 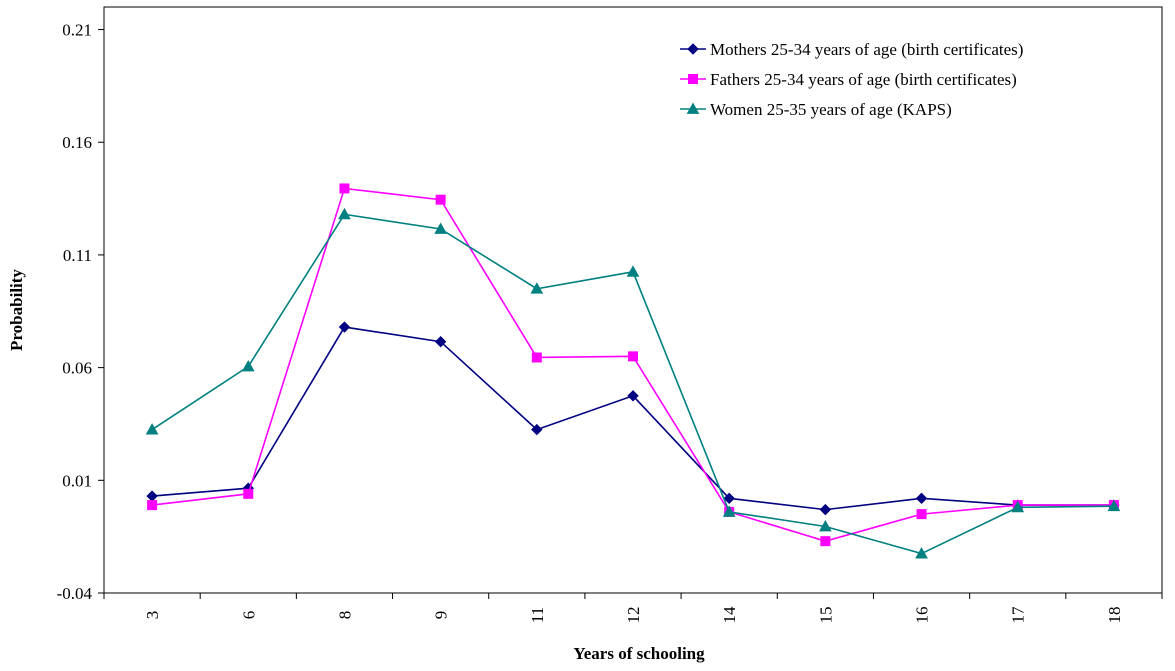 What do you see at coordinates (831, 109) in the screenshot?
I see `legend-label: Women 25-35 years of age (KAPS)` at bounding box center [831, 109].